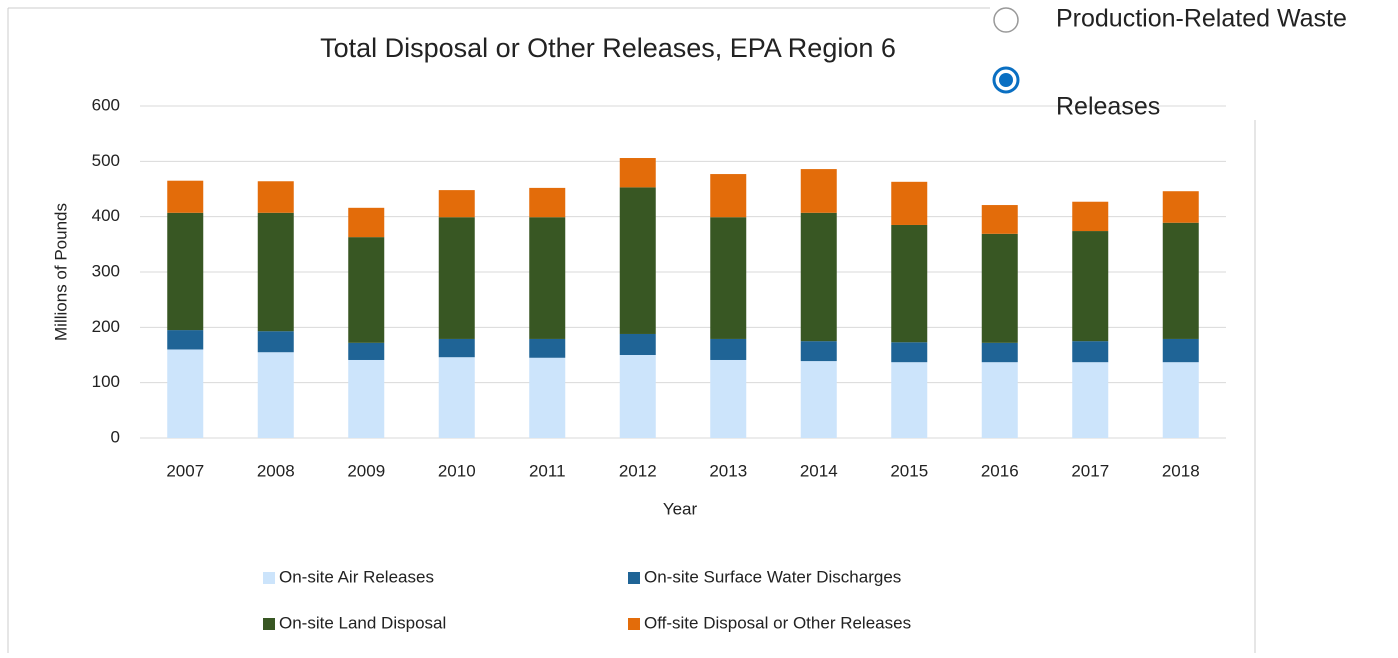  Describe the element at coordinates (1108, 107) in the screenshot. I see `radio-label: Releases` at that location.